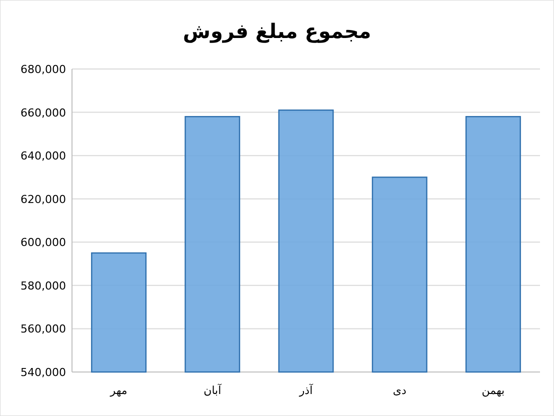 The width and height of the screenshot is (554, 416). Describe the element at coordinates (277, 31) in the screenshot. I see `chart-title: مجموع مبلغ فروش` at that location.